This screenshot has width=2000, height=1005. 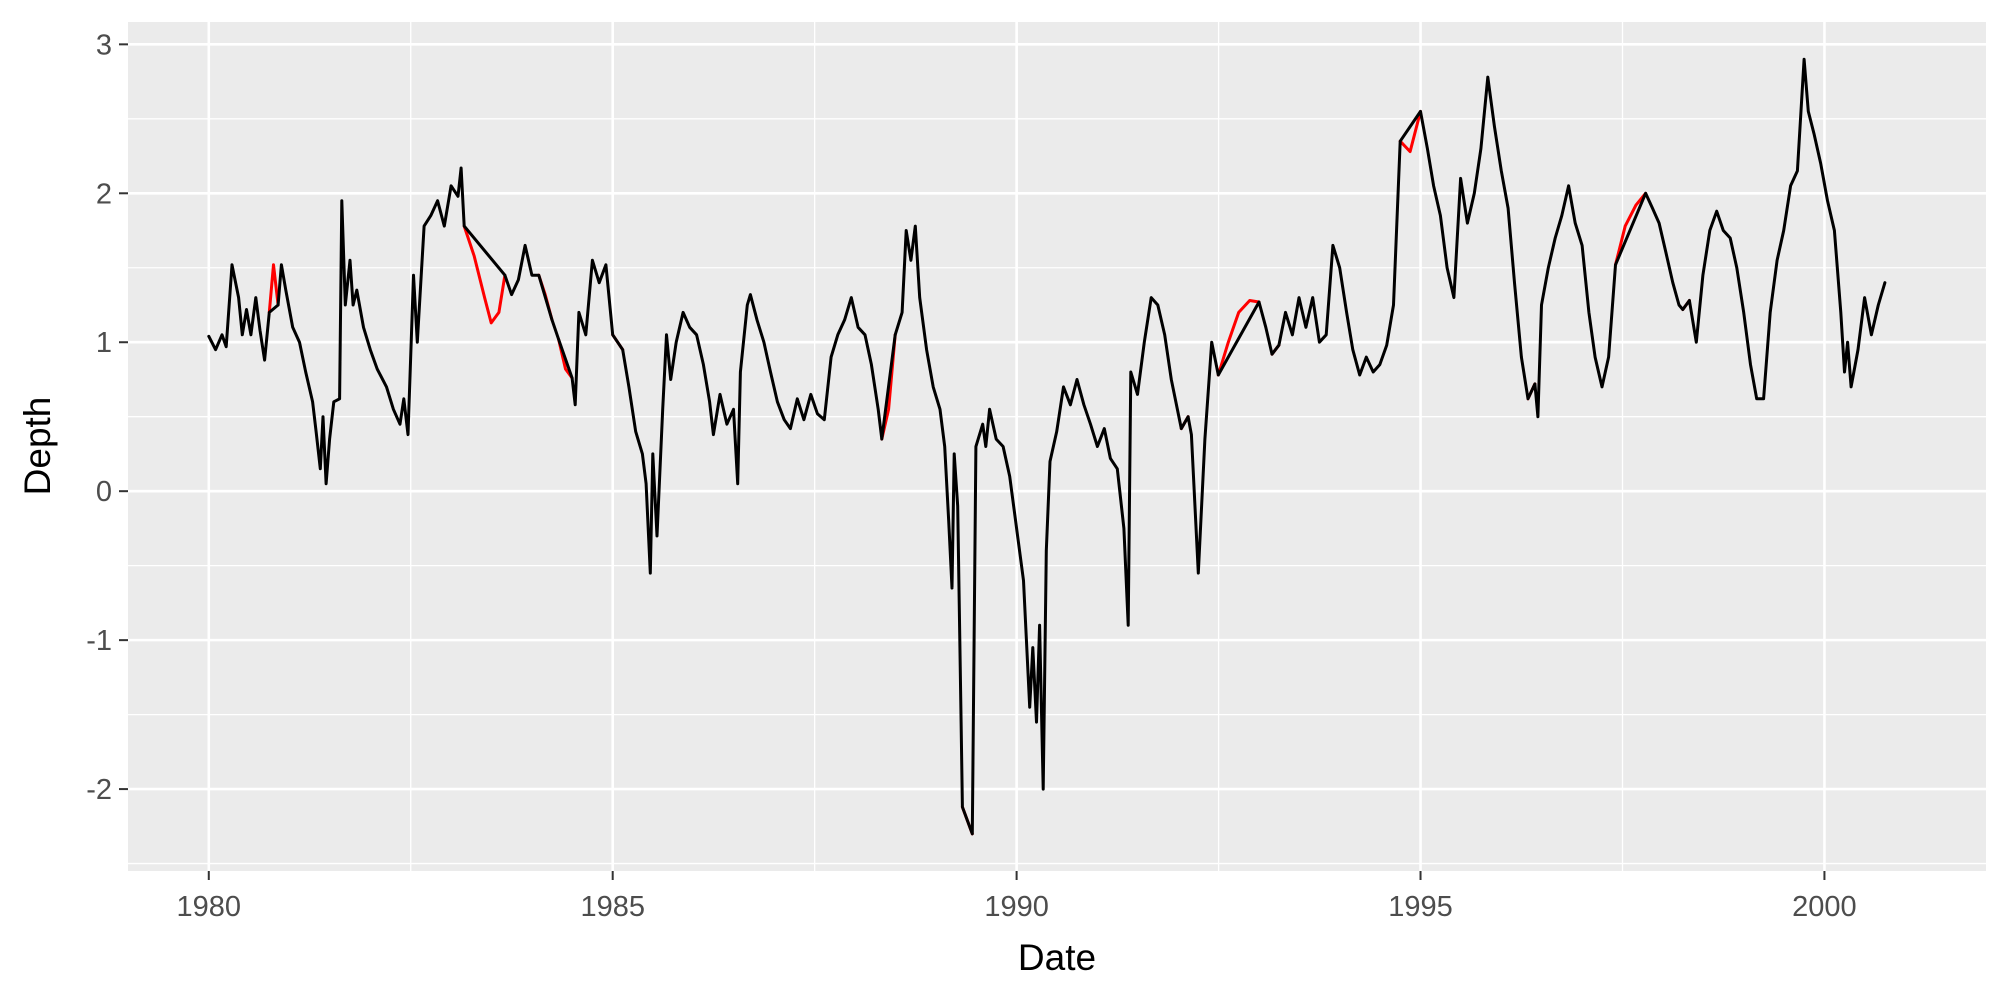 What do you see at coordinates (1420, 907) in the screenshot?
I see `x-tick-label: 1995` at bounding box center [1420, 907].